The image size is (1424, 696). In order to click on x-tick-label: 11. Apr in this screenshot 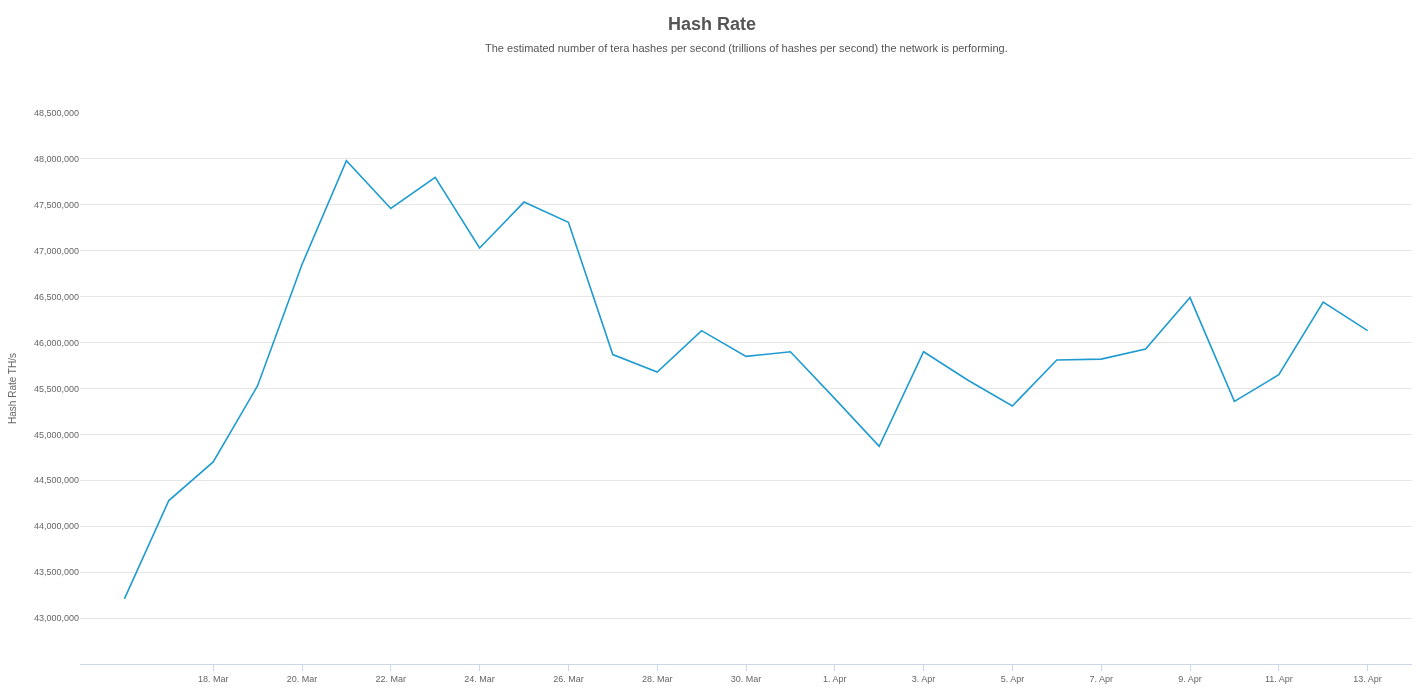, I will do `click(1278, 678)`.